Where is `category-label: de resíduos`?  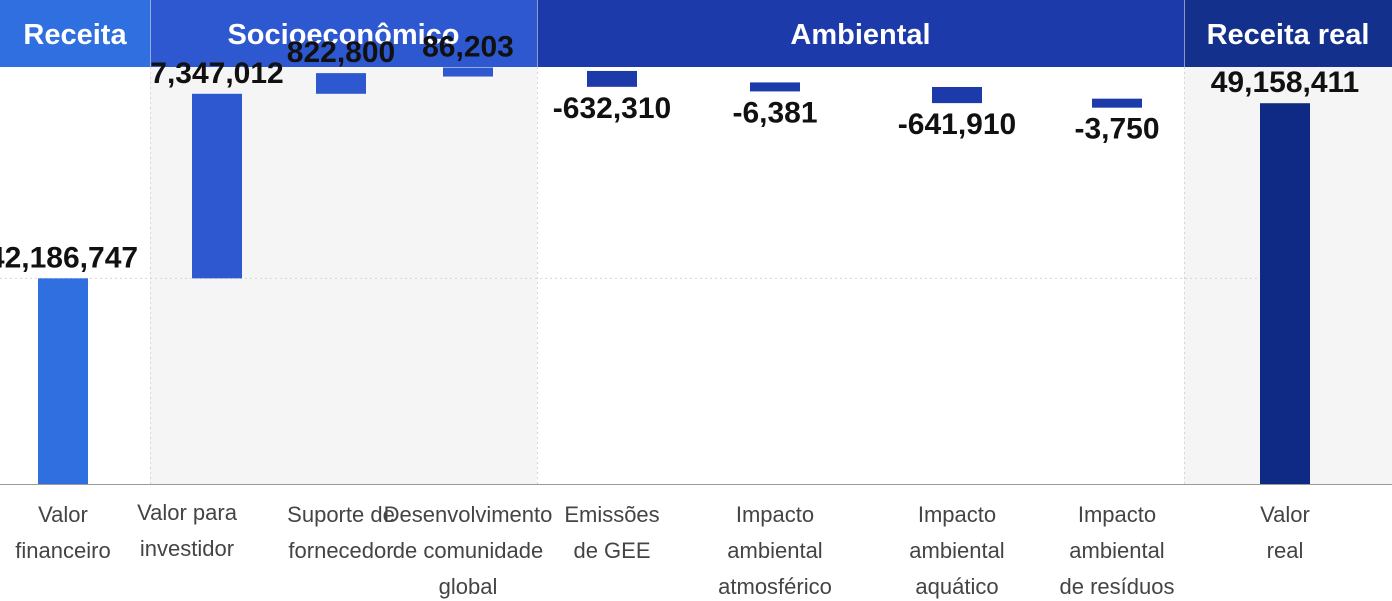 category-label: de resíduos is located at coordinates (1117, 586).